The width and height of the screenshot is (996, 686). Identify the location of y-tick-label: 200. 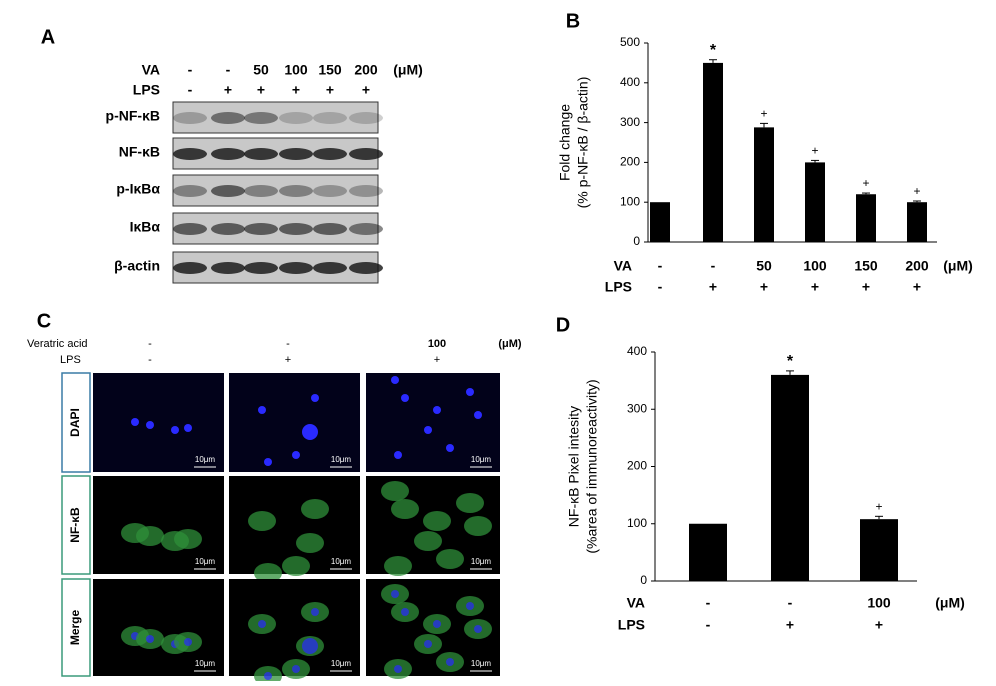
(630, 162).